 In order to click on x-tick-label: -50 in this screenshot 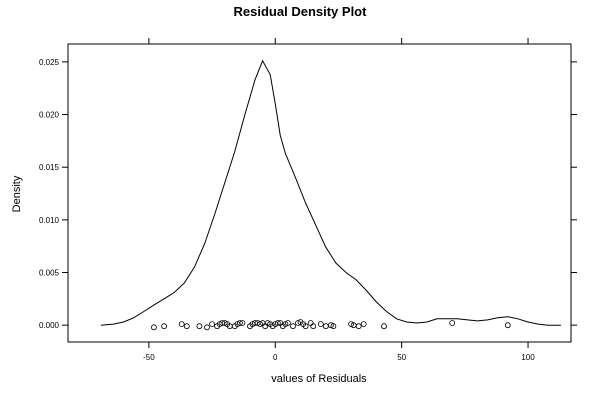, I will do `click(149, 357)`.